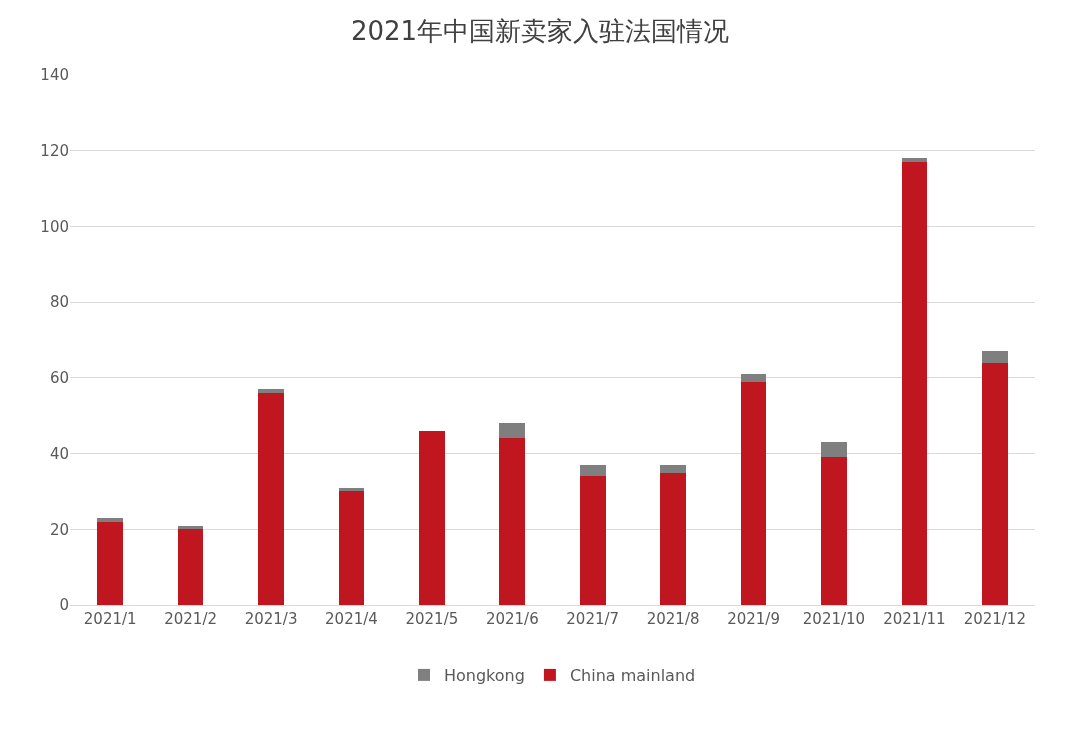  Describe the element at coordinates (54, 75) in the screenshot. I see `y-tick-label: 140` at that location.